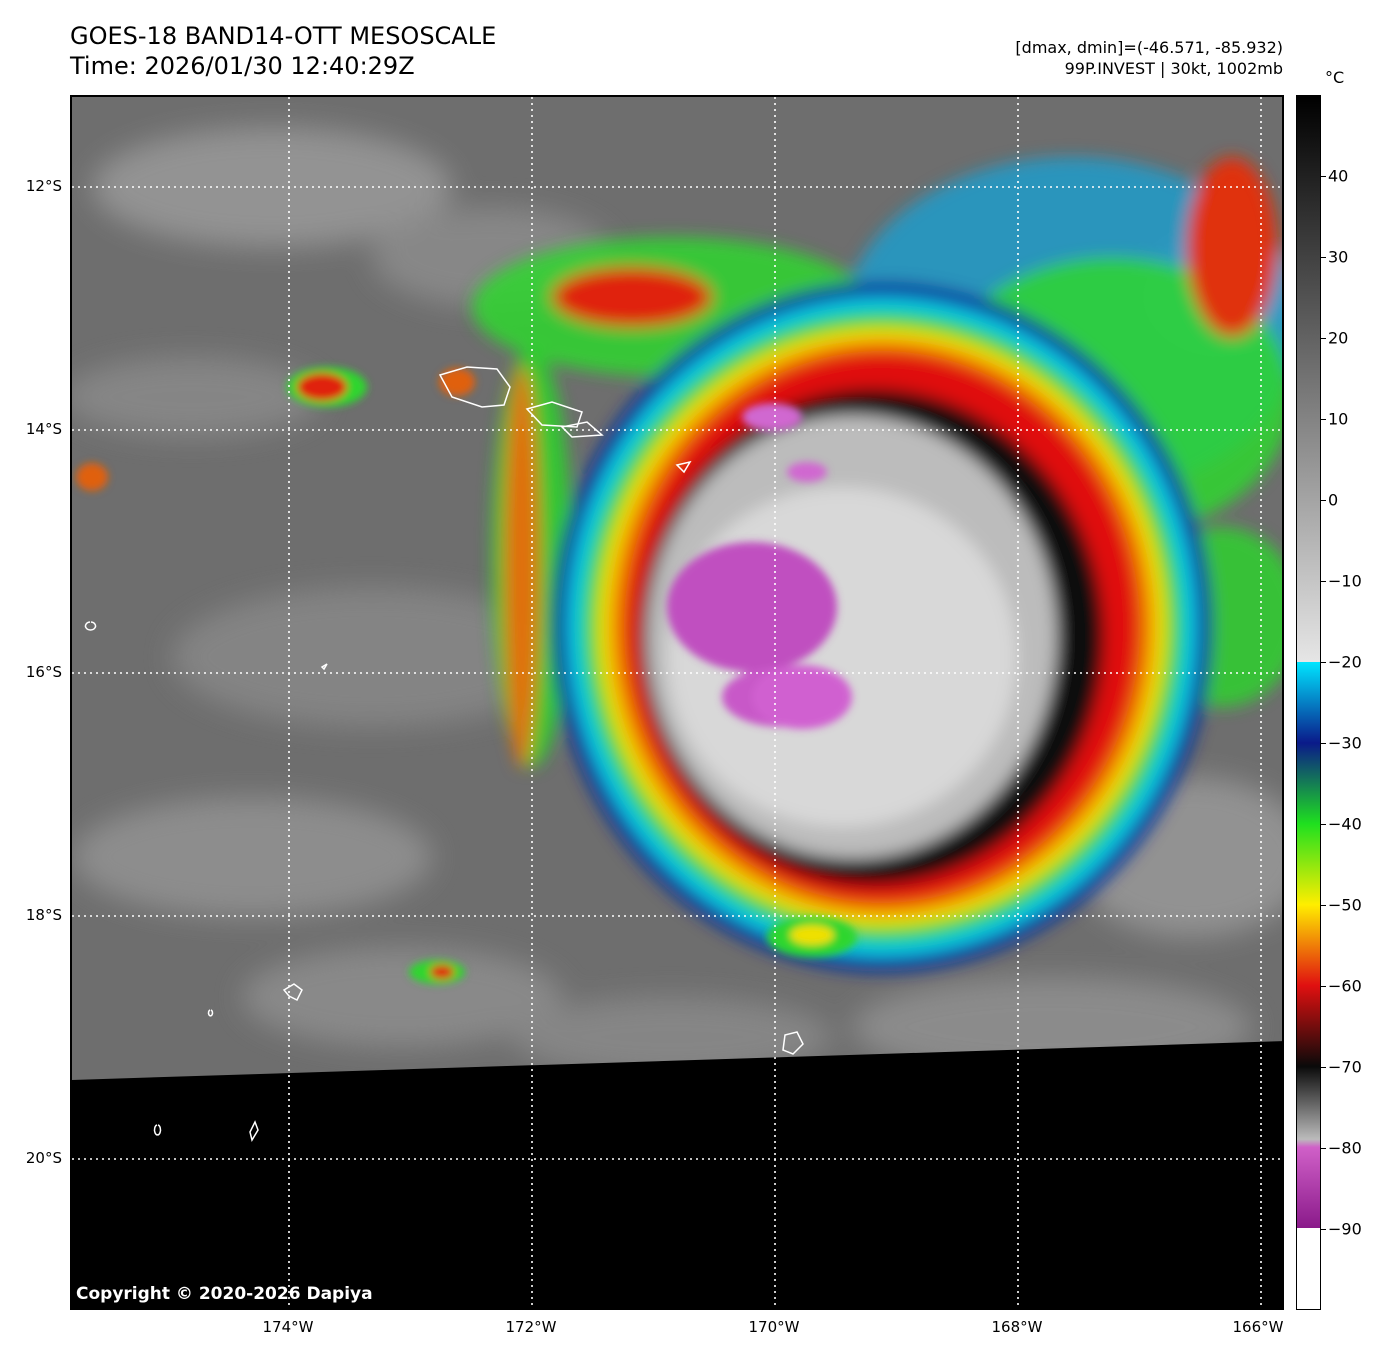  Describe the element at coordinates (1017, 1327) in the screenshot. I see `lon-label-168w: 168°W` at that location.